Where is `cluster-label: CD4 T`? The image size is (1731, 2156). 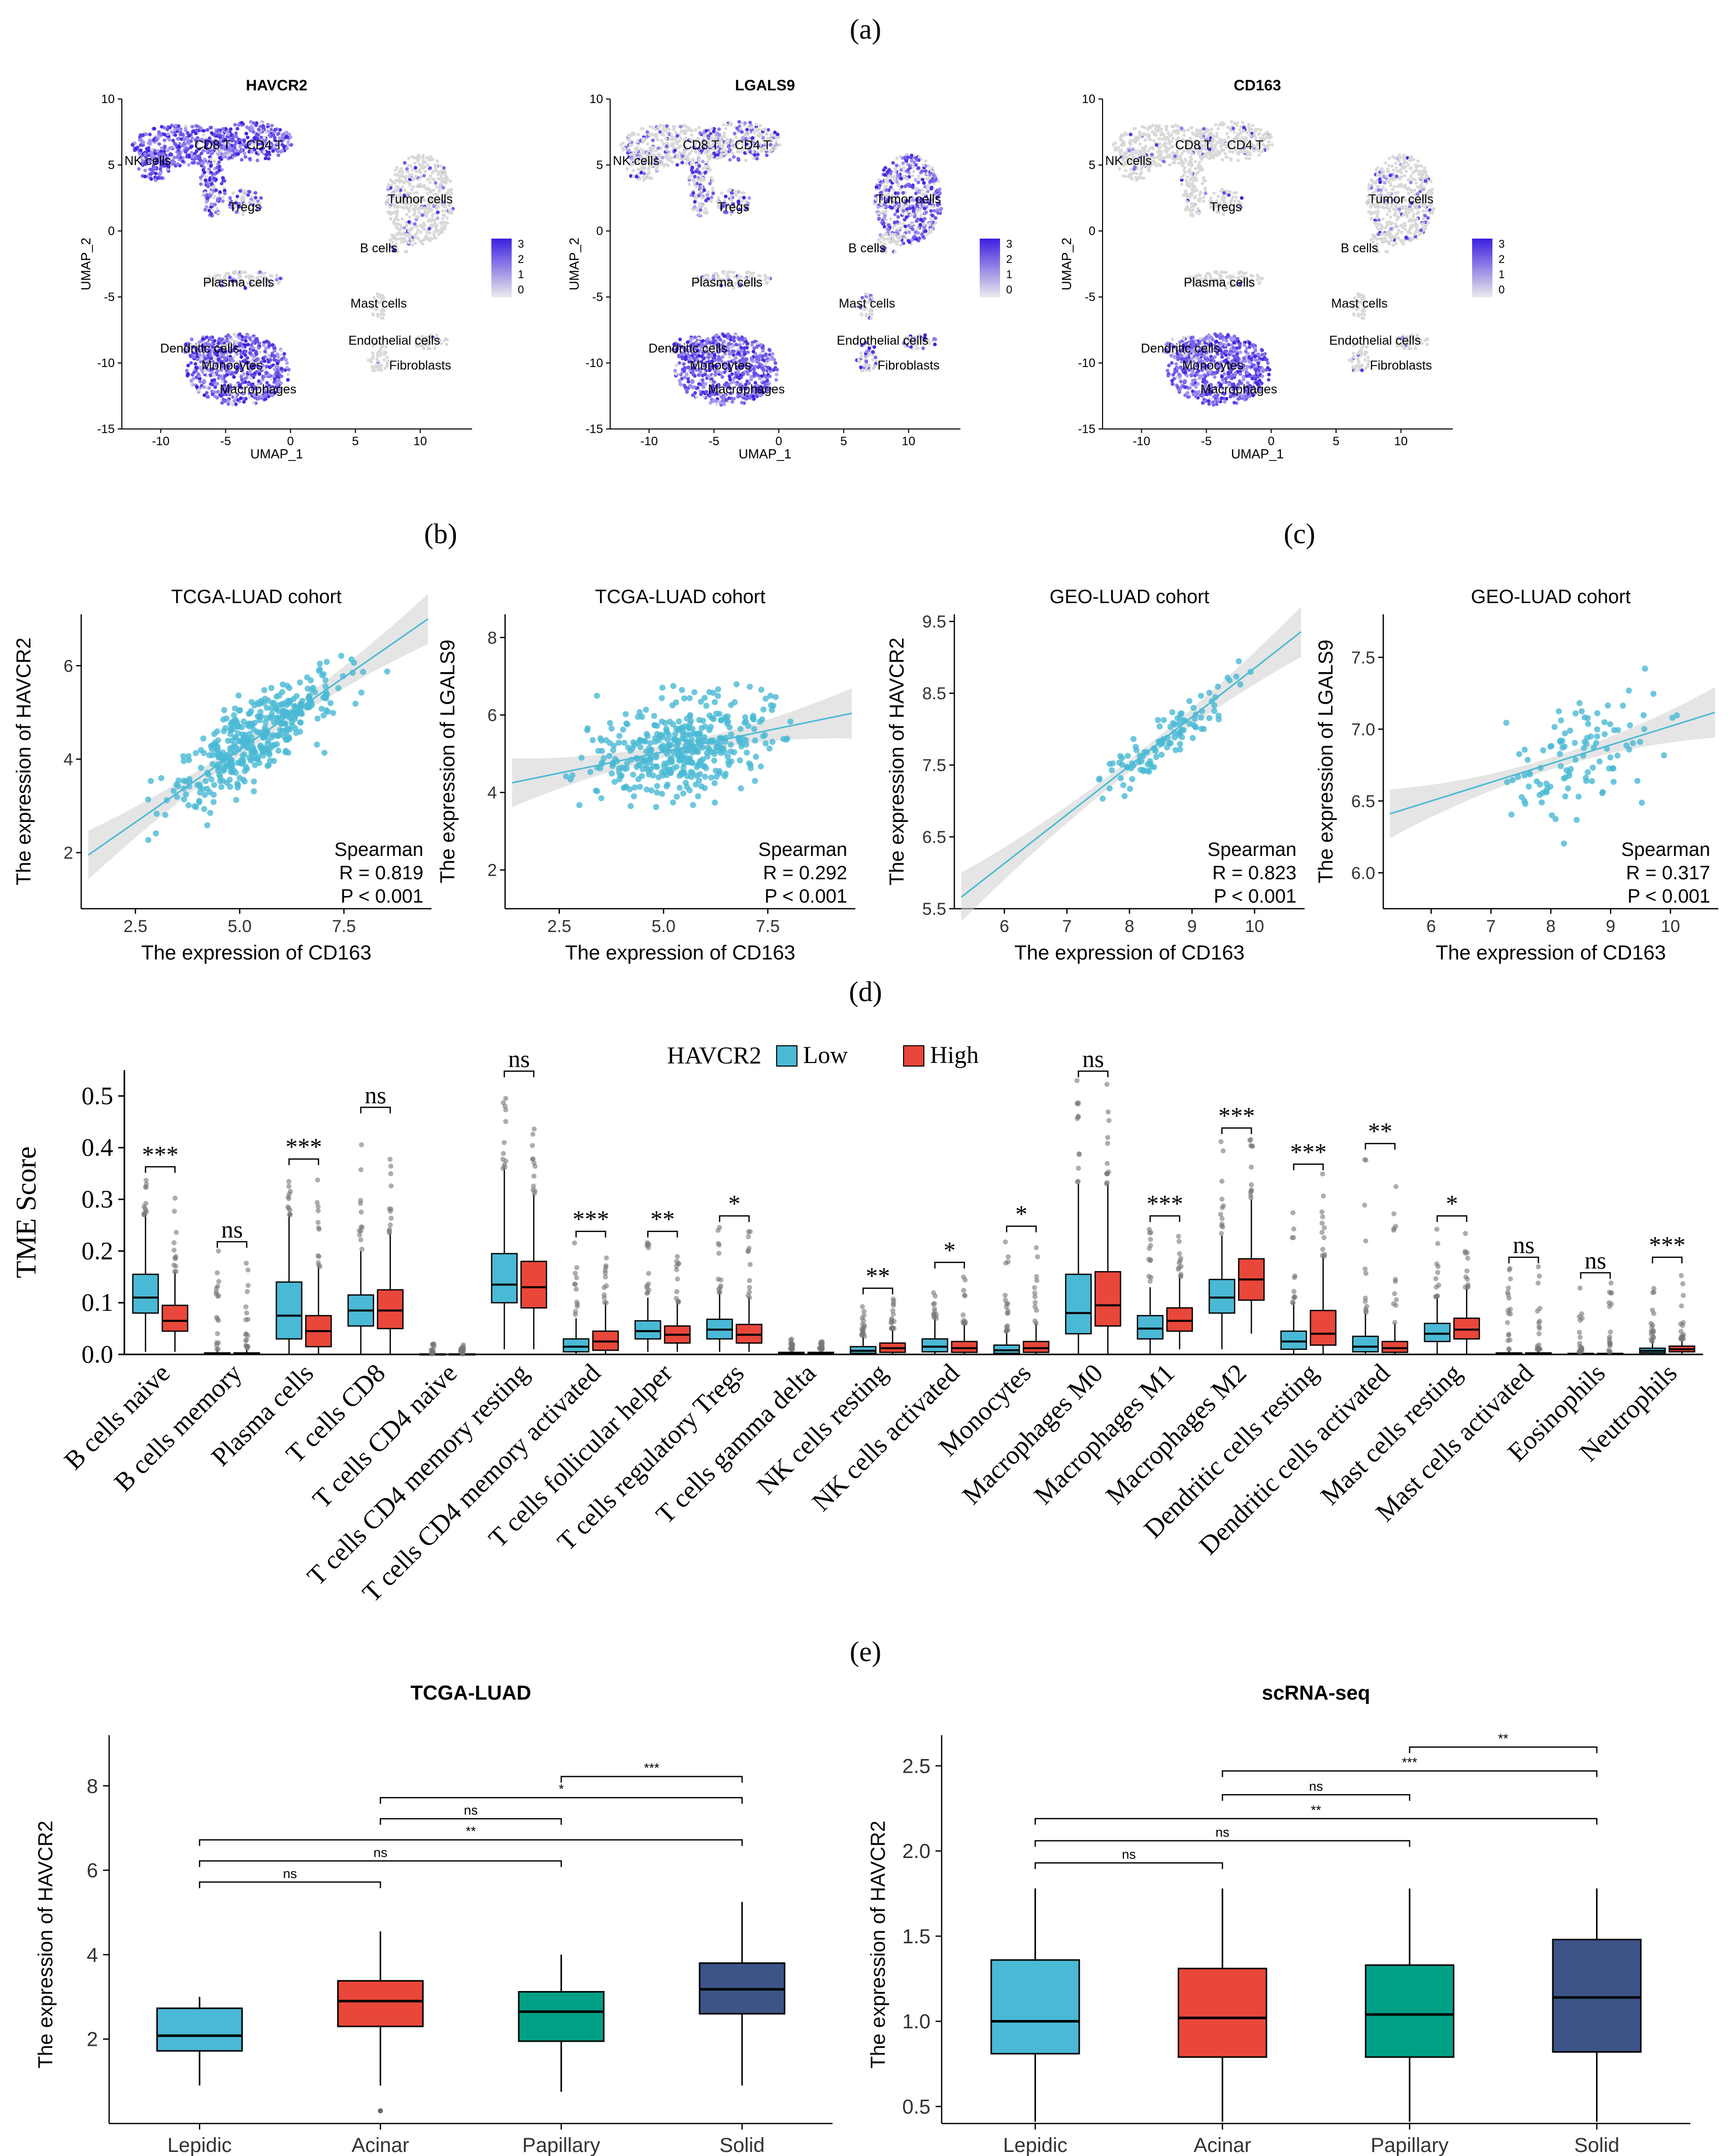 cluster-label: CD4 T is located at coordinates (753, 145).